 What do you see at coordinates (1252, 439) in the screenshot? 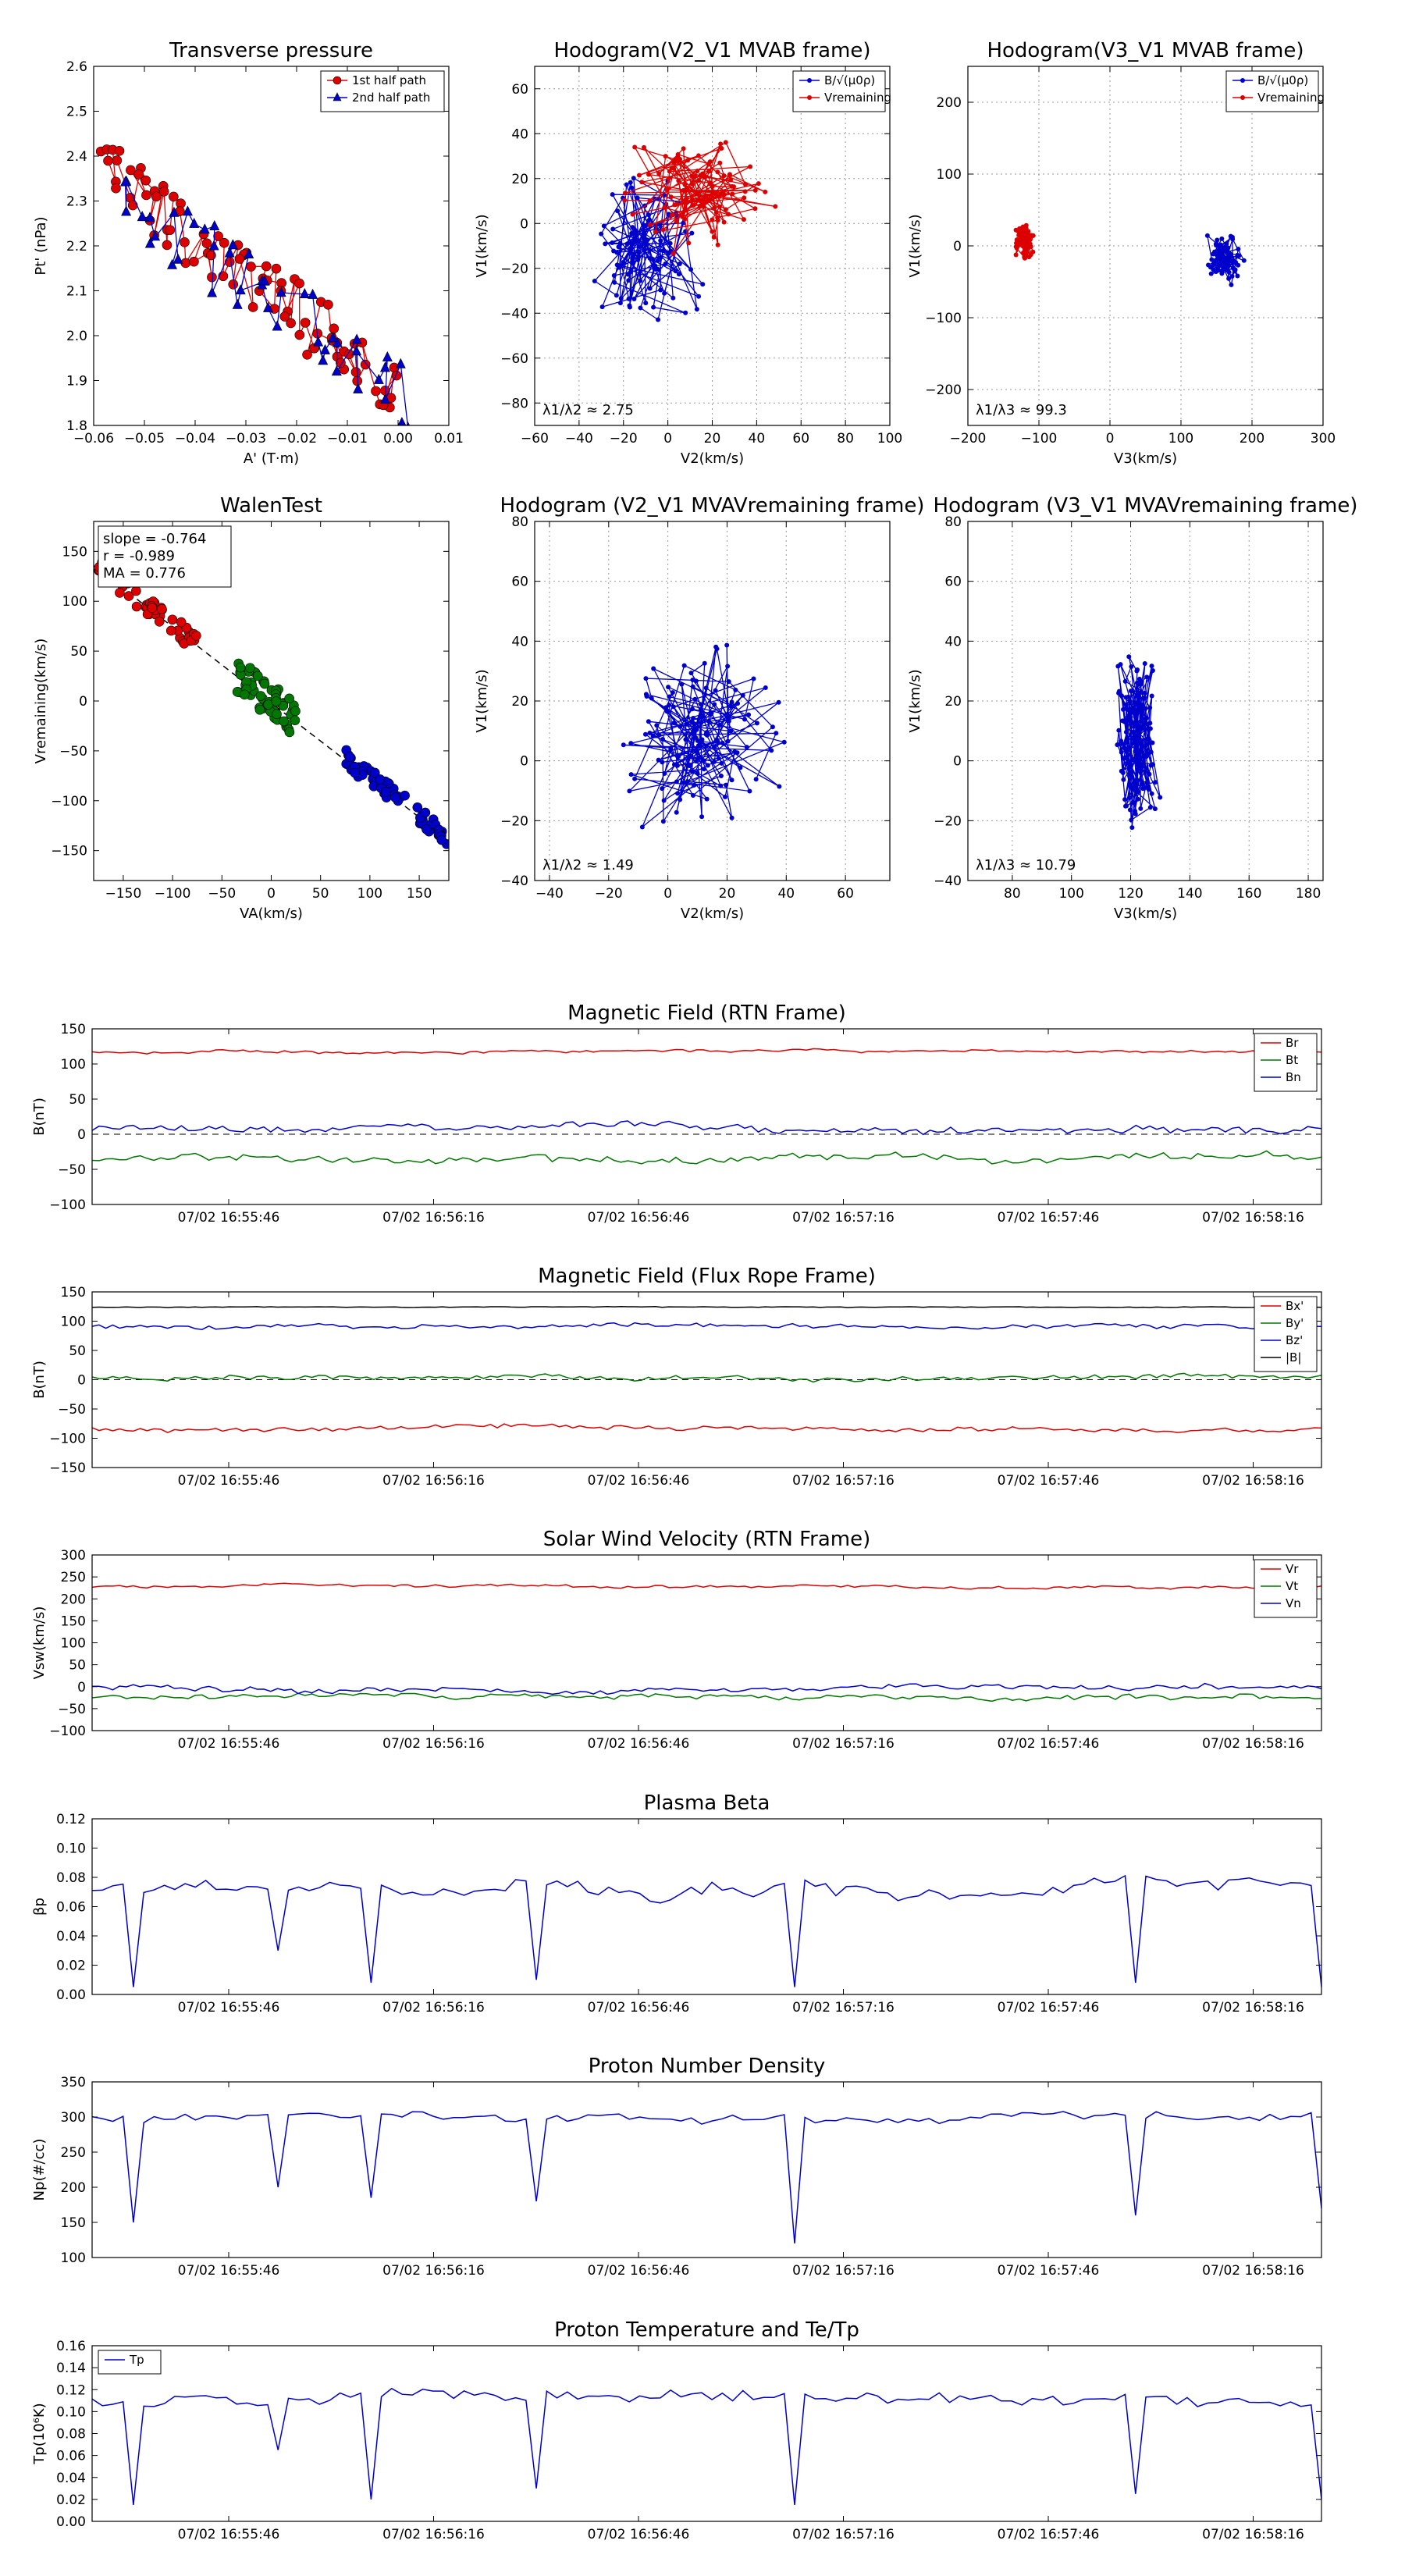
I see `x-tick-label: 200` at bounding box center [1252, 439].